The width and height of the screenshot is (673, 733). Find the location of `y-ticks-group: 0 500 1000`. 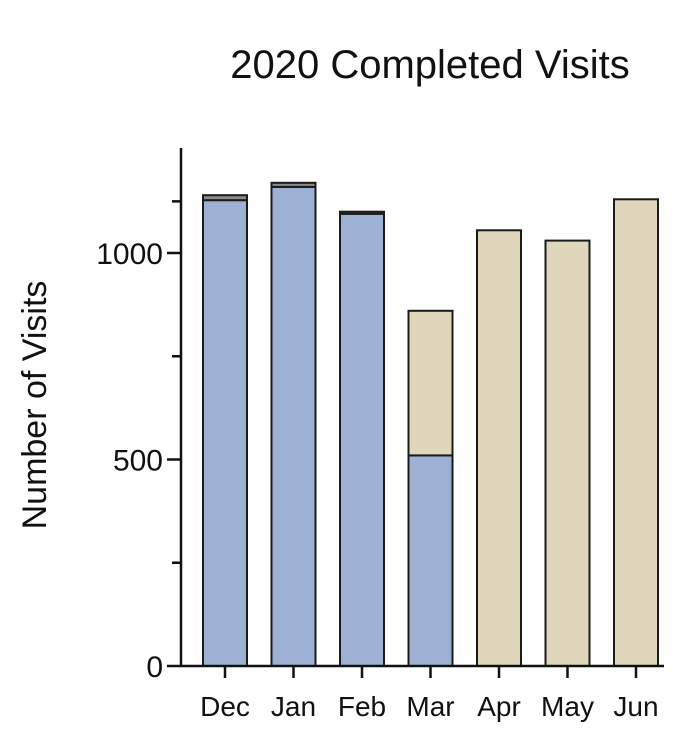

y-ticks-group: 0 500 1000 is located at coordinates (138, 442).